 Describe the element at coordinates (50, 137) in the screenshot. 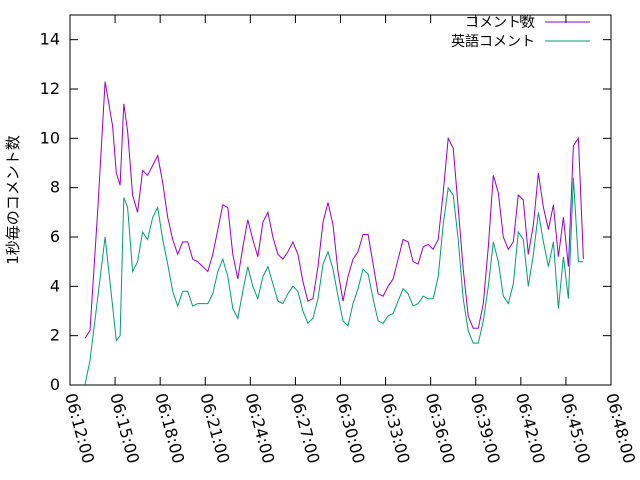

I see `y-tick-label: 10` at that location.